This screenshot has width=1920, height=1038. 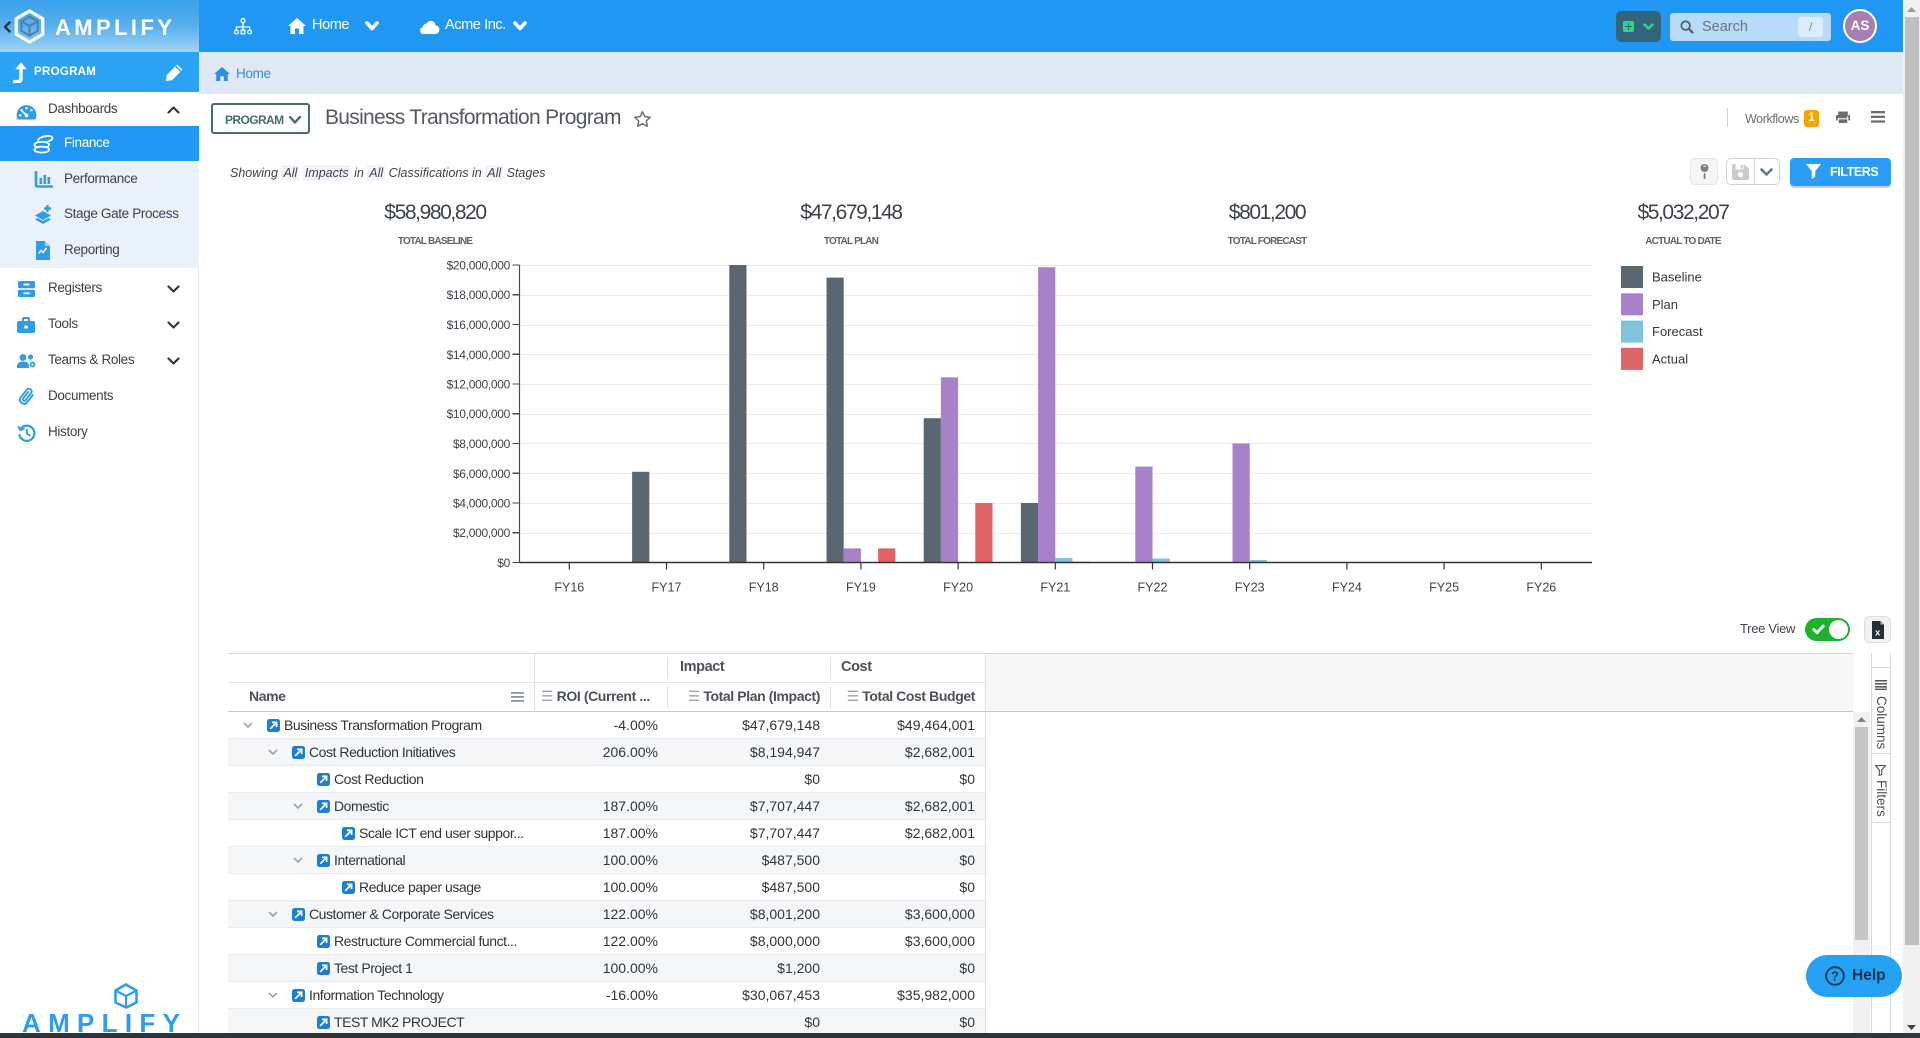 What do you see at coordinates (1670, 358) in the screenshot?
I see `svg-text: Actual` at bounding box center [1670, 358].